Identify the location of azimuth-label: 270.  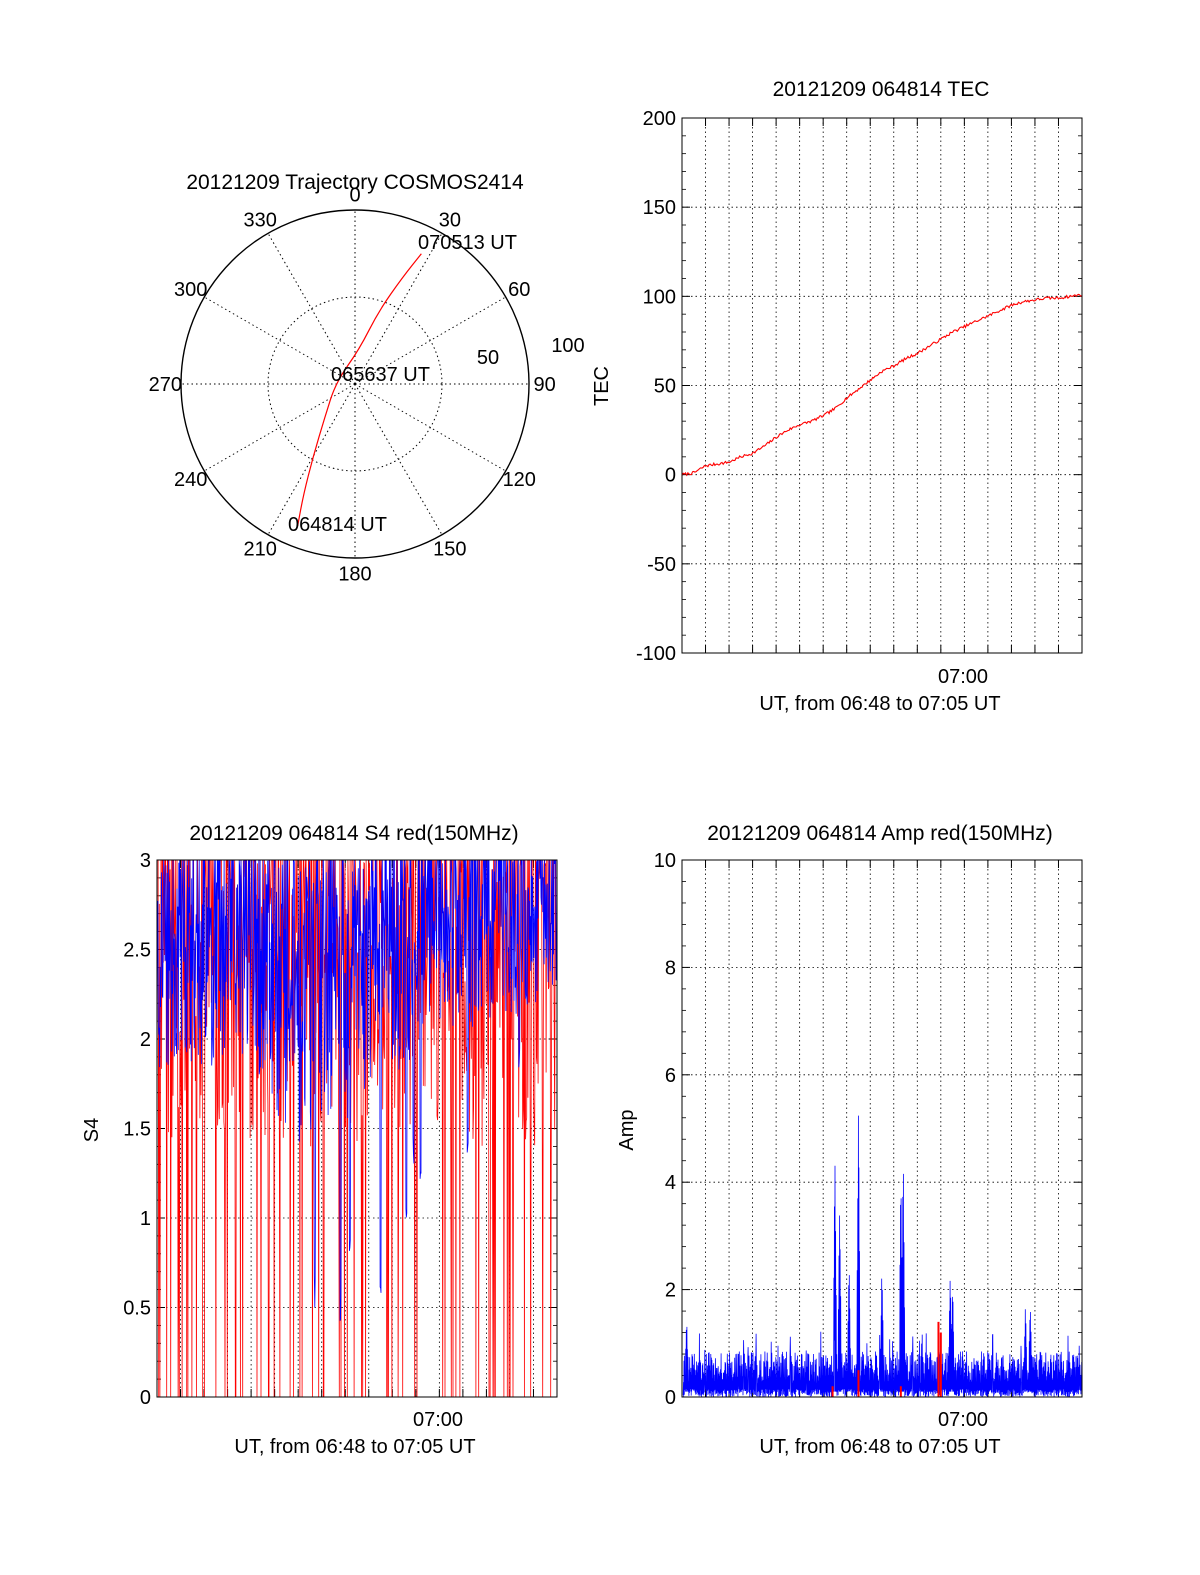
(165, 385).